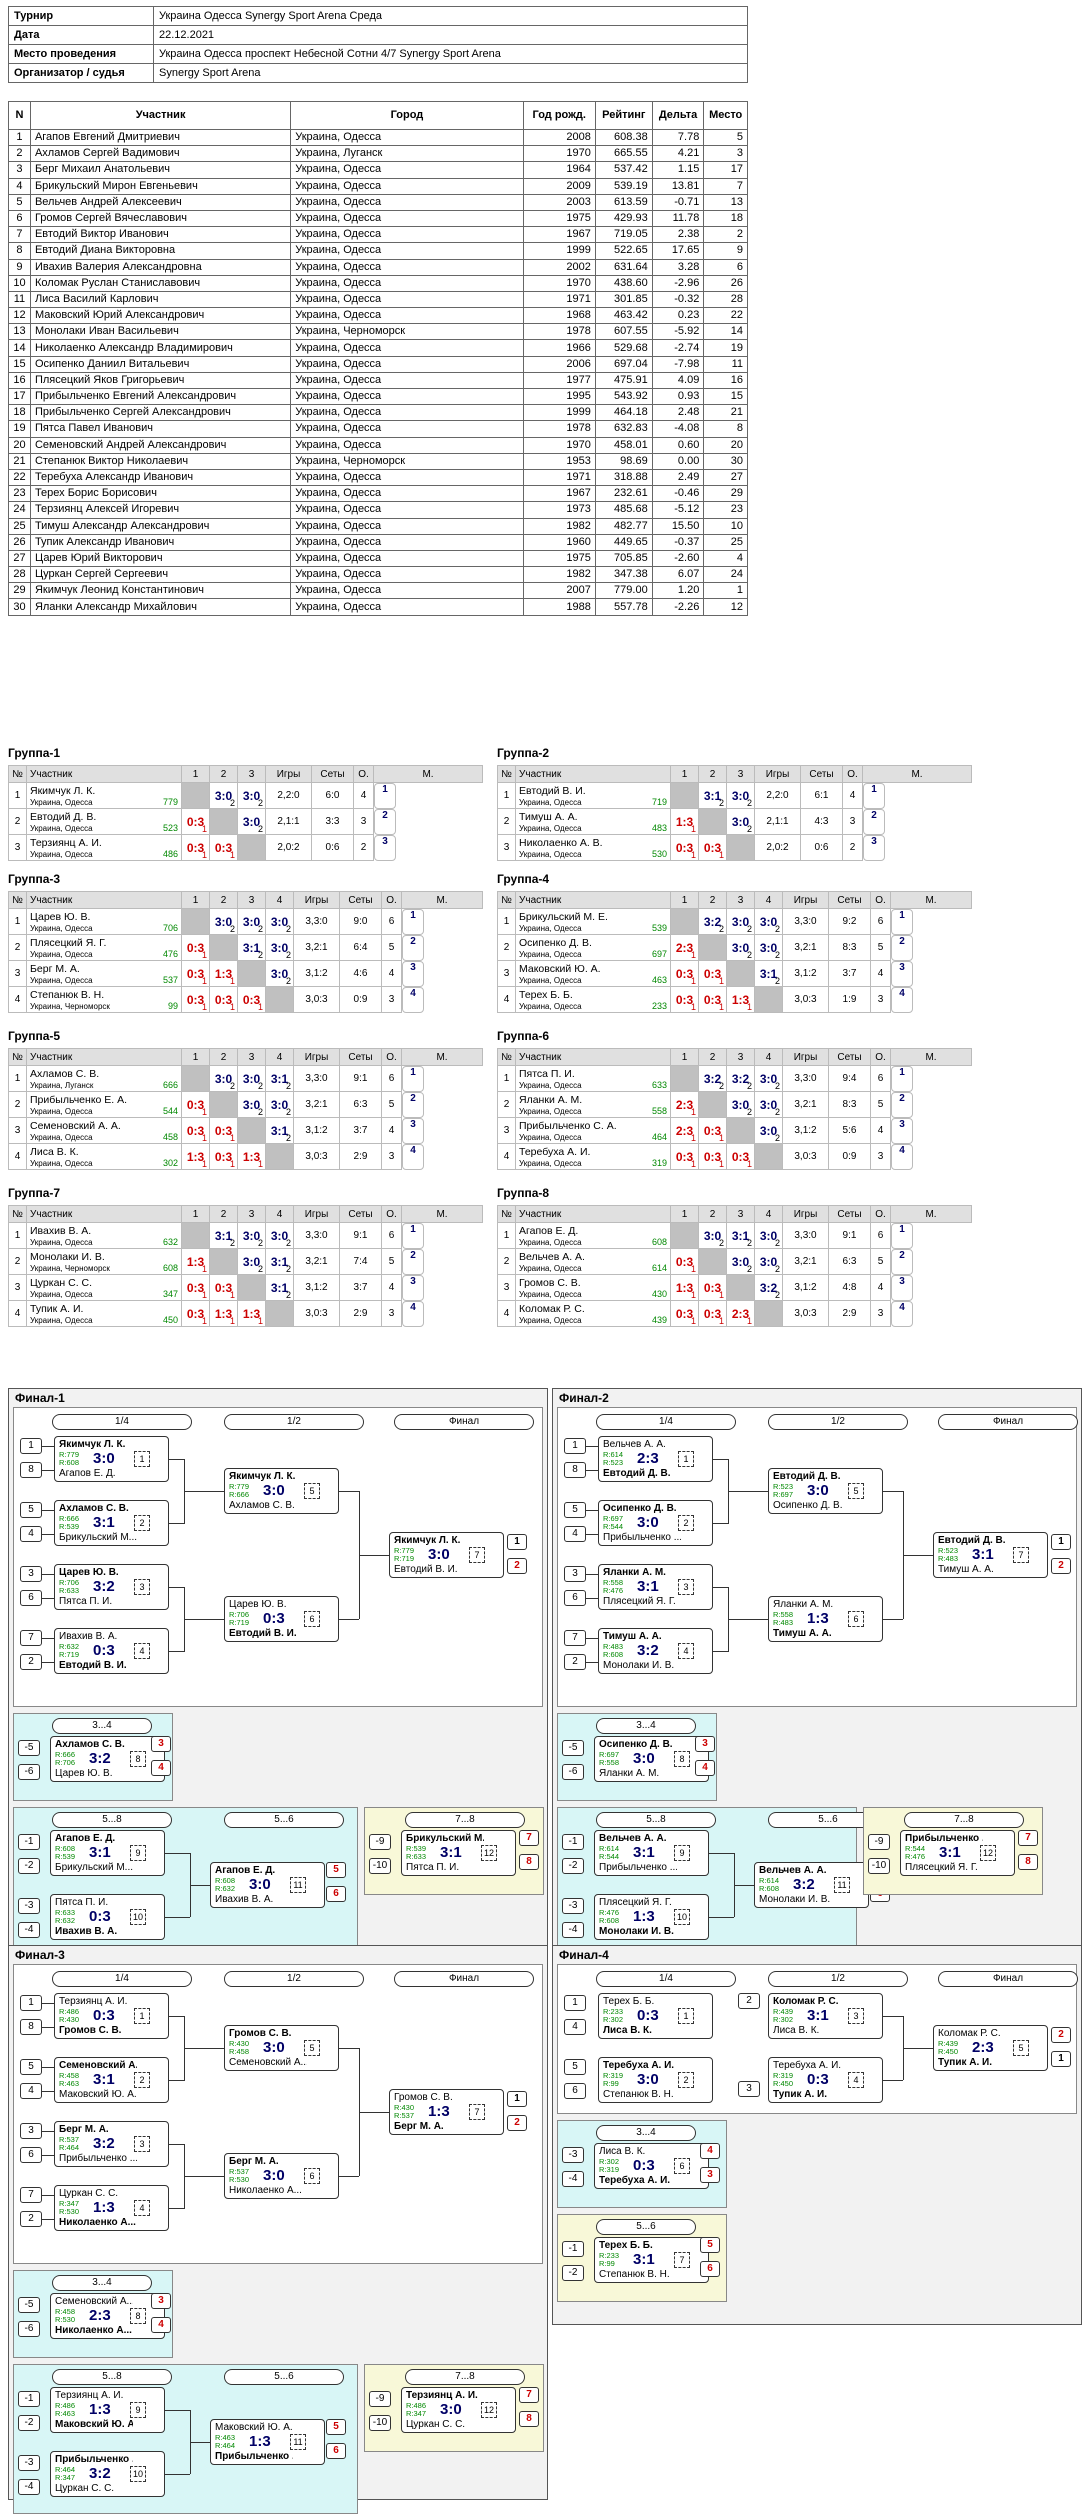 This screenshot has height=2514, width=1090. What do you see at coordinates (783, 2019) in the screenshot?
I see `match-rating-2: R:302` at bounding box center [783, 2019].